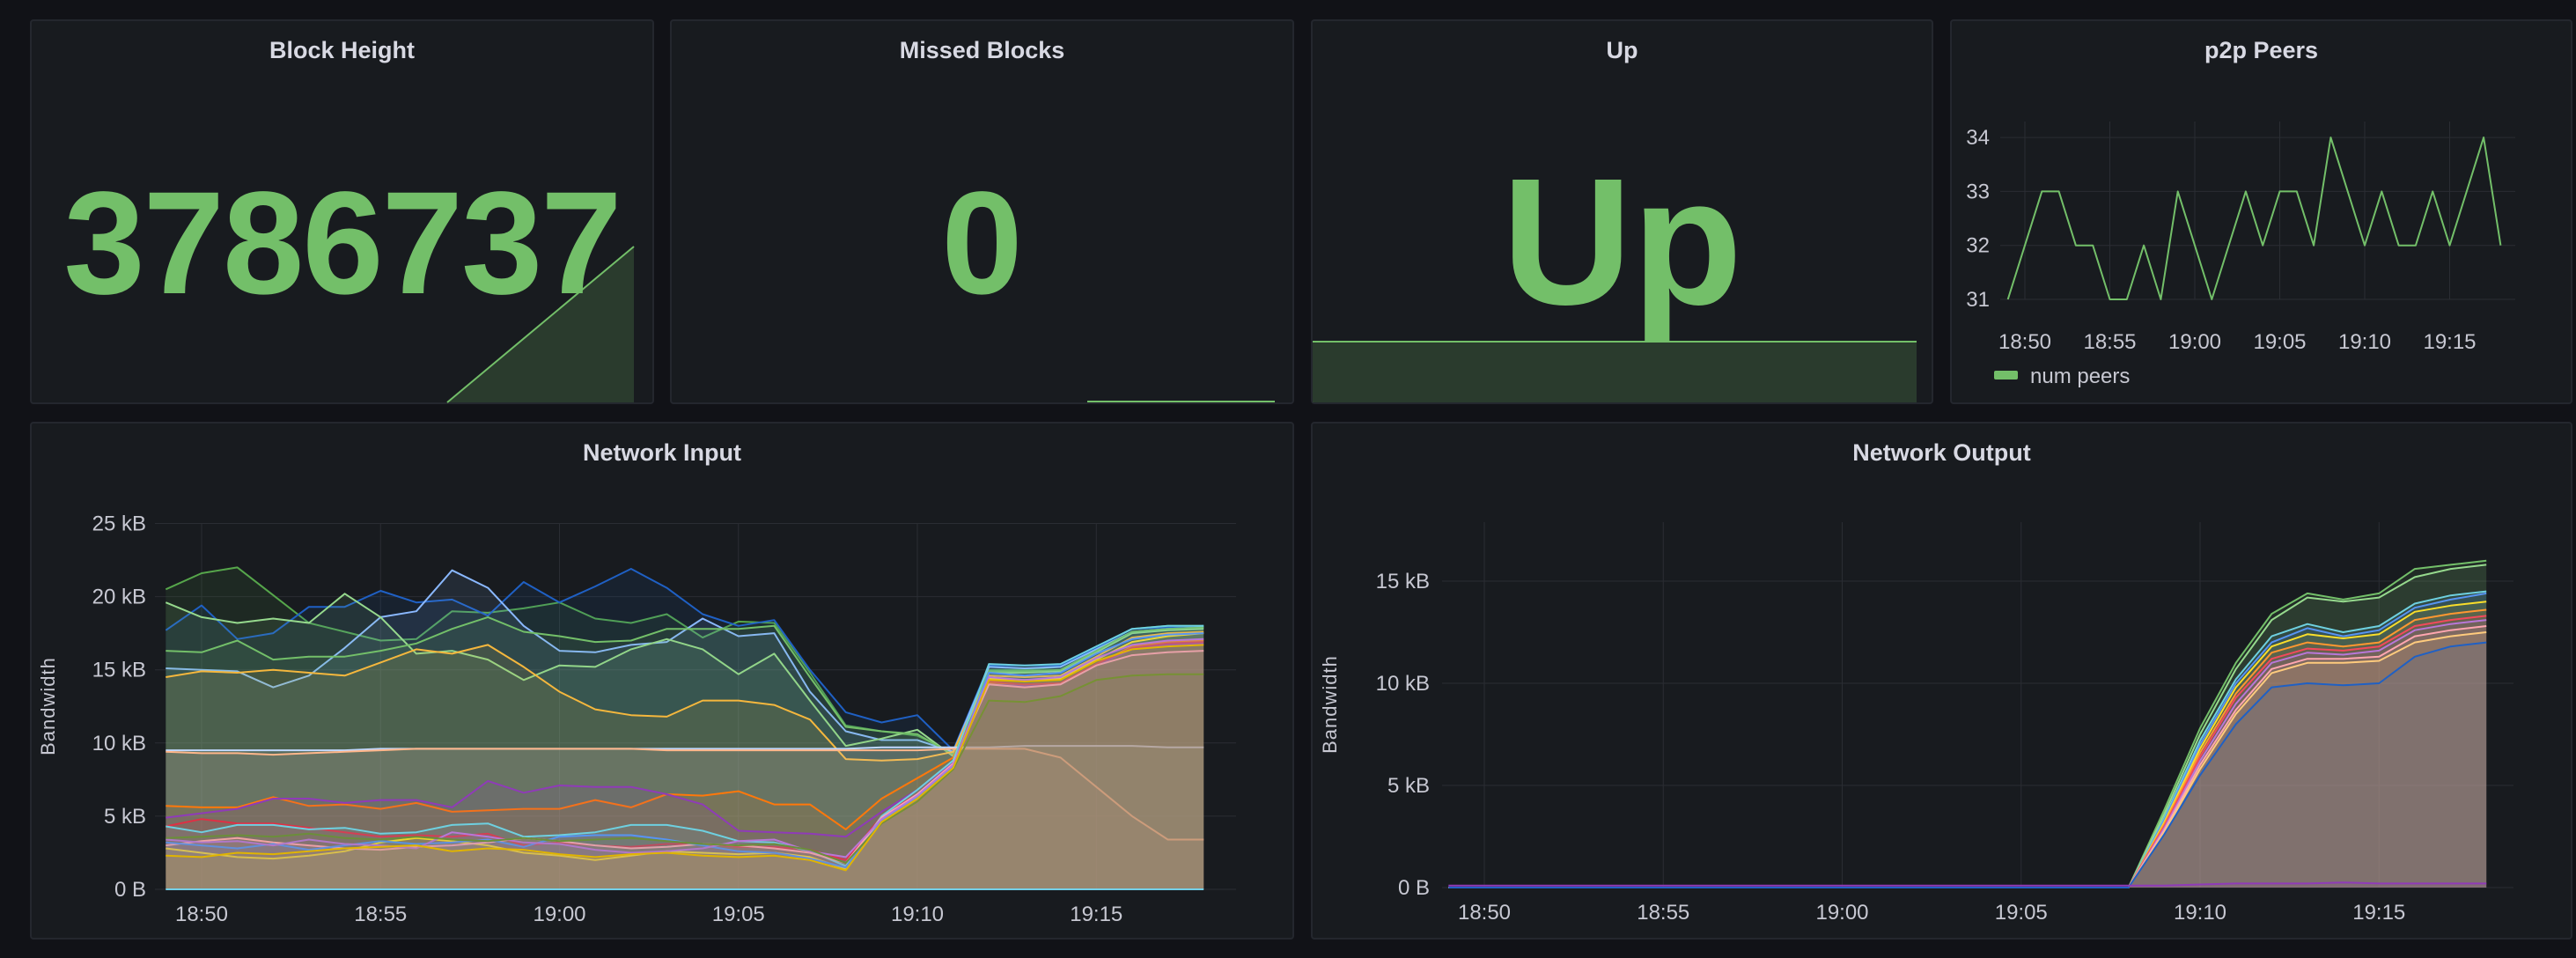  Describe the element at coordinates (343, 243) in the screenshot. I see `block-height-value: 3786737` at that location.